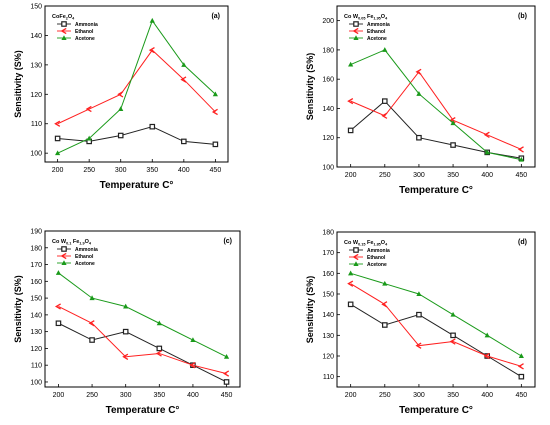  What do you see at coordinates (522, 16) in the screenshot?
I see `panel-label: (b)` at bounding box center [522, 16].